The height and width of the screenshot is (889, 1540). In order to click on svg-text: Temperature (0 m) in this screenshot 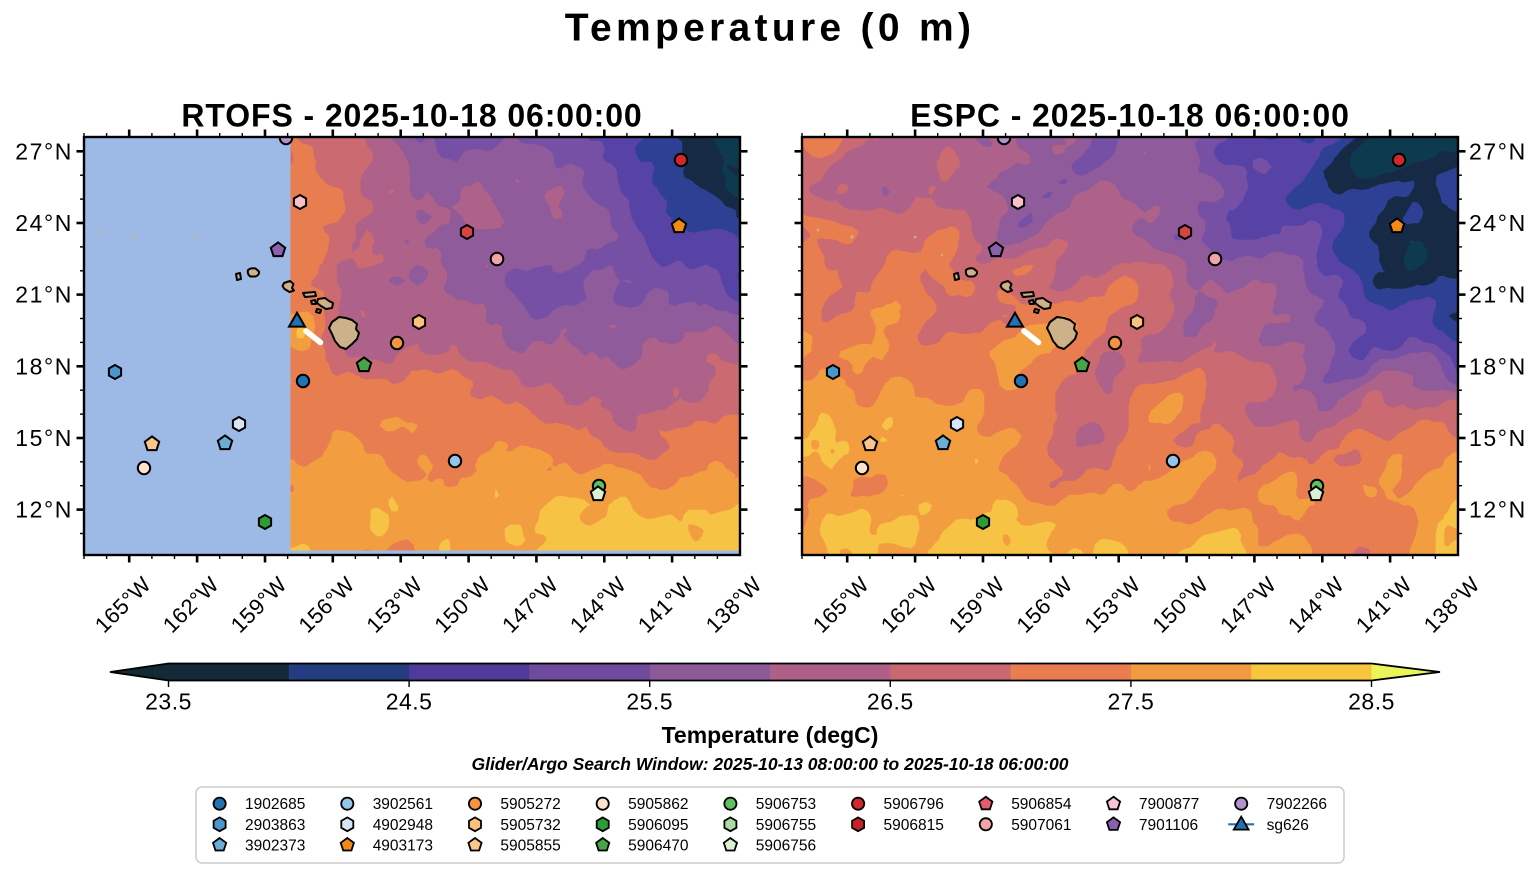, I will do `click(770, 28)`.